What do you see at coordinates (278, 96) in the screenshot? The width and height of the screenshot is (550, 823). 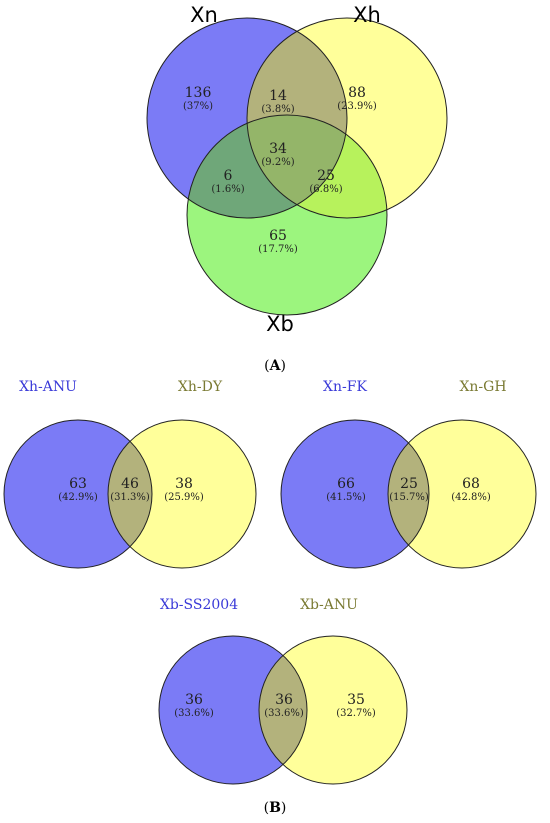 I see `xn-xh-count: 14` at bounding box center [278, 96].